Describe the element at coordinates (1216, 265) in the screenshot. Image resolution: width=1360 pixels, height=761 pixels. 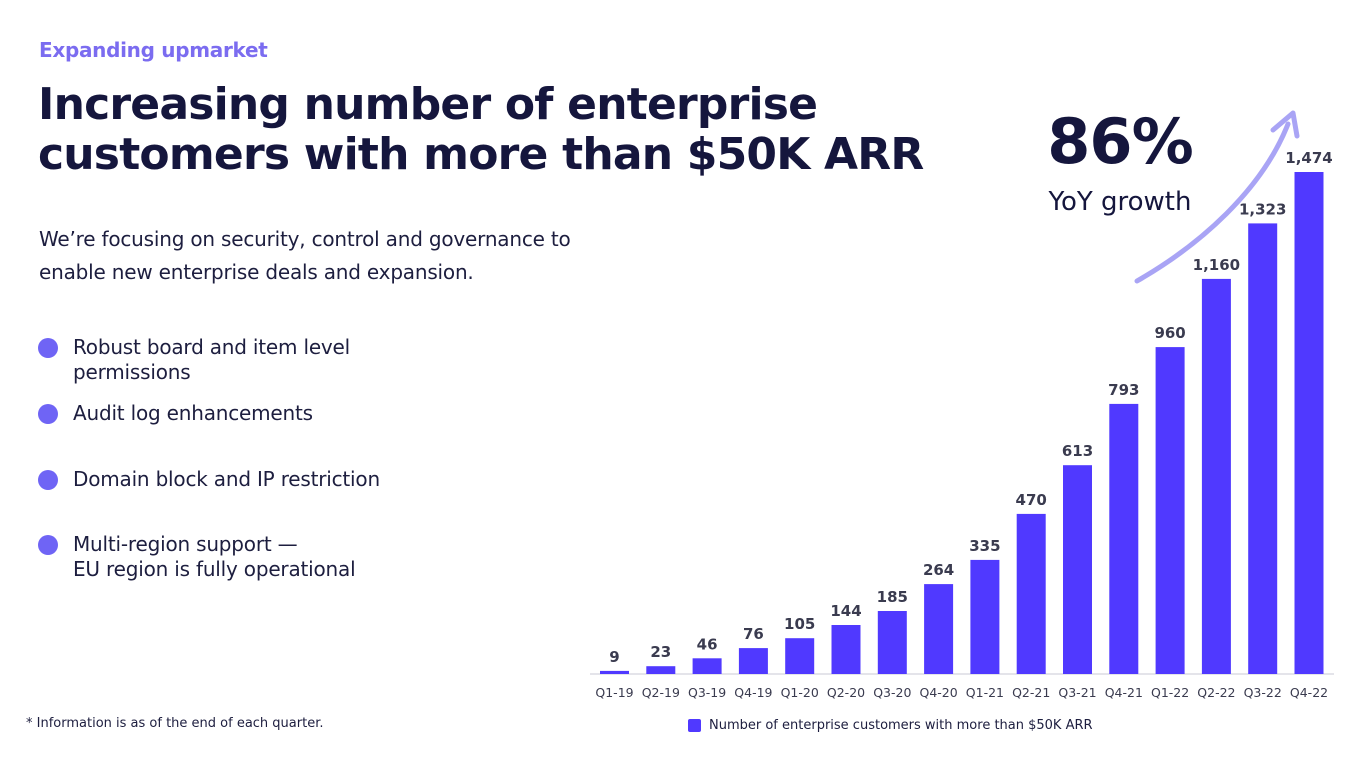
I see `bar-value-label: 1,160` at that location.